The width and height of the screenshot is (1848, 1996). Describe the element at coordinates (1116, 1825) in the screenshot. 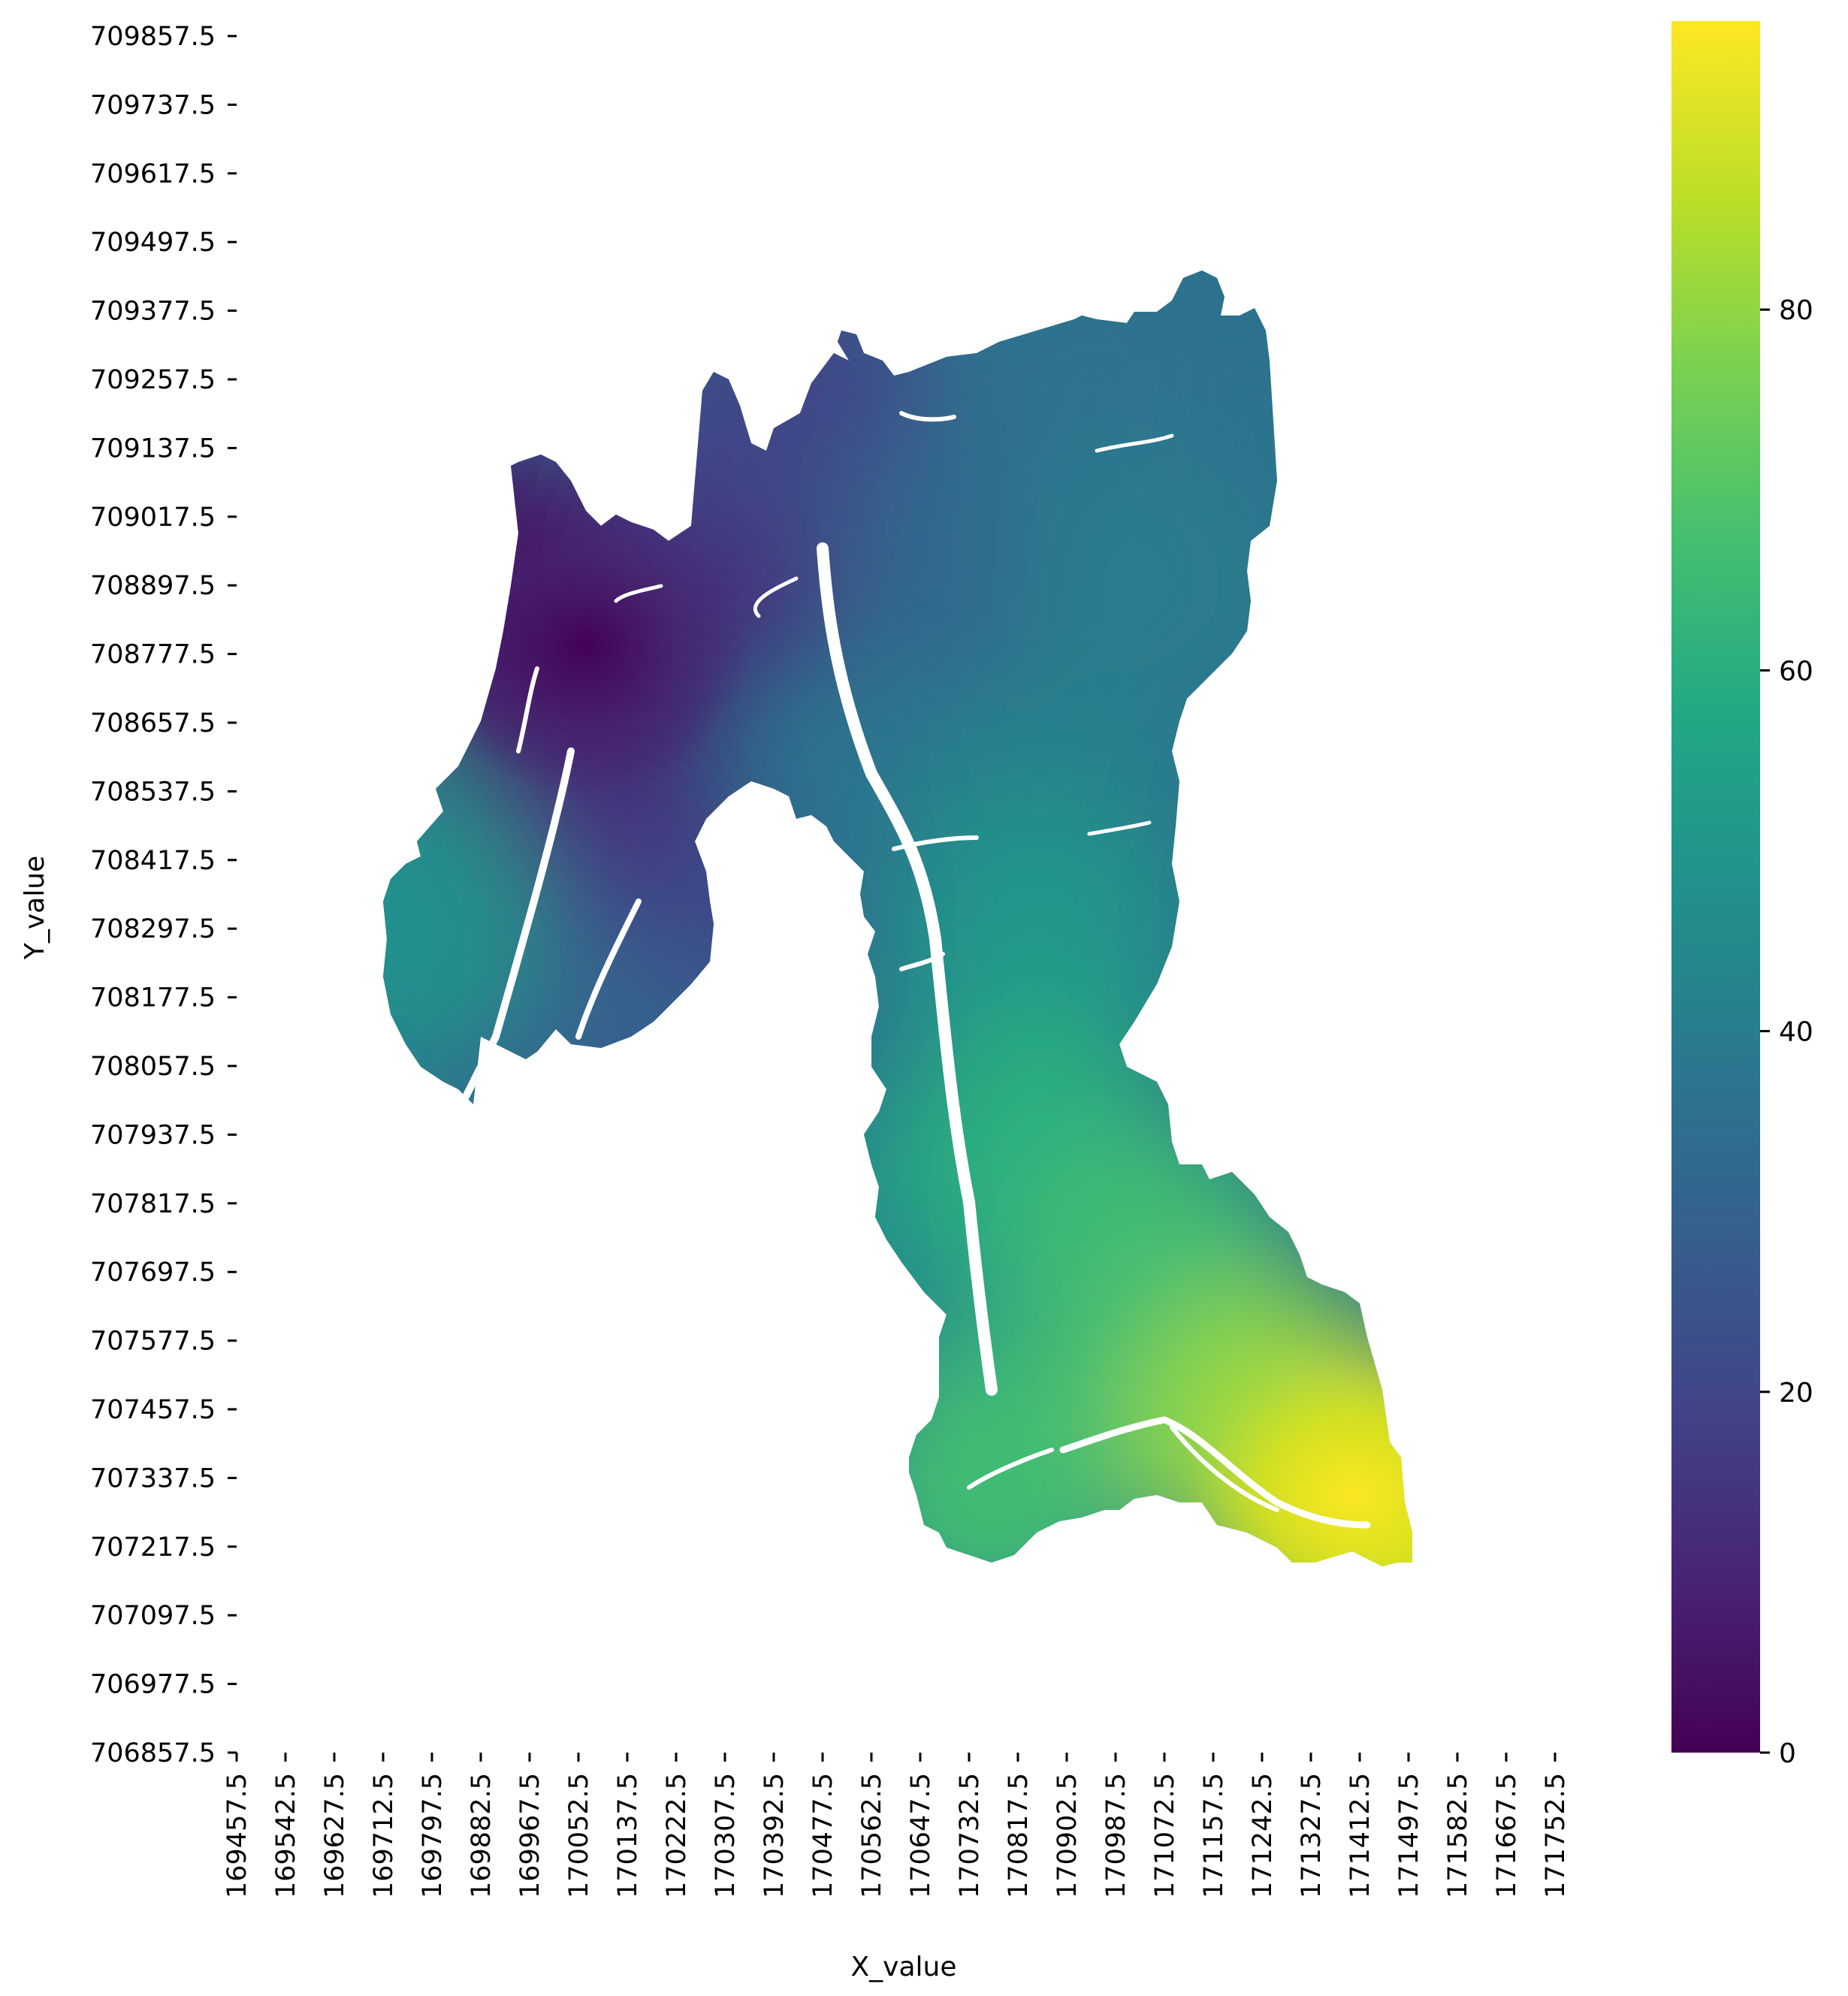

I see `x-tick: 170987.5` at that location.